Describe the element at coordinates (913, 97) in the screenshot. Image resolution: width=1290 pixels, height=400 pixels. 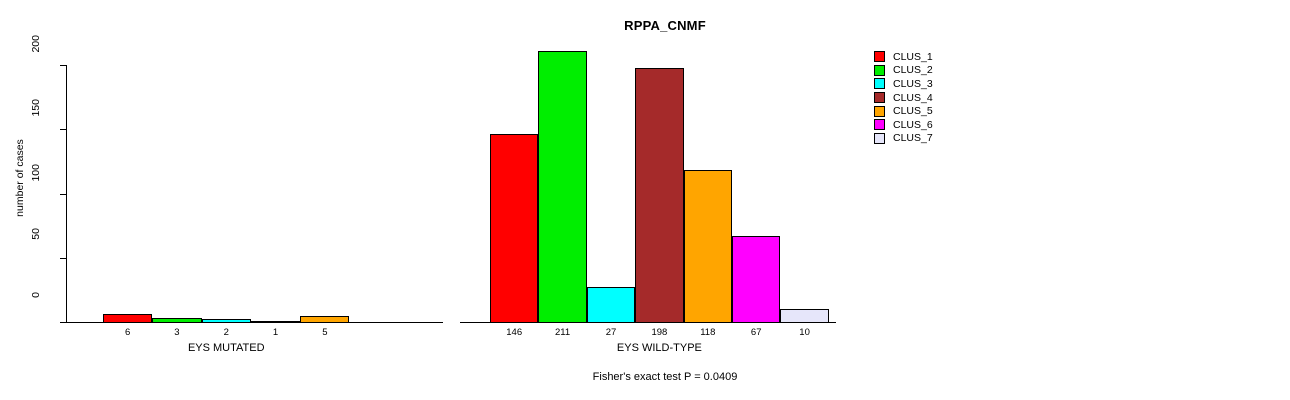
I see `legend-item-label: CLUS_4` at that location.